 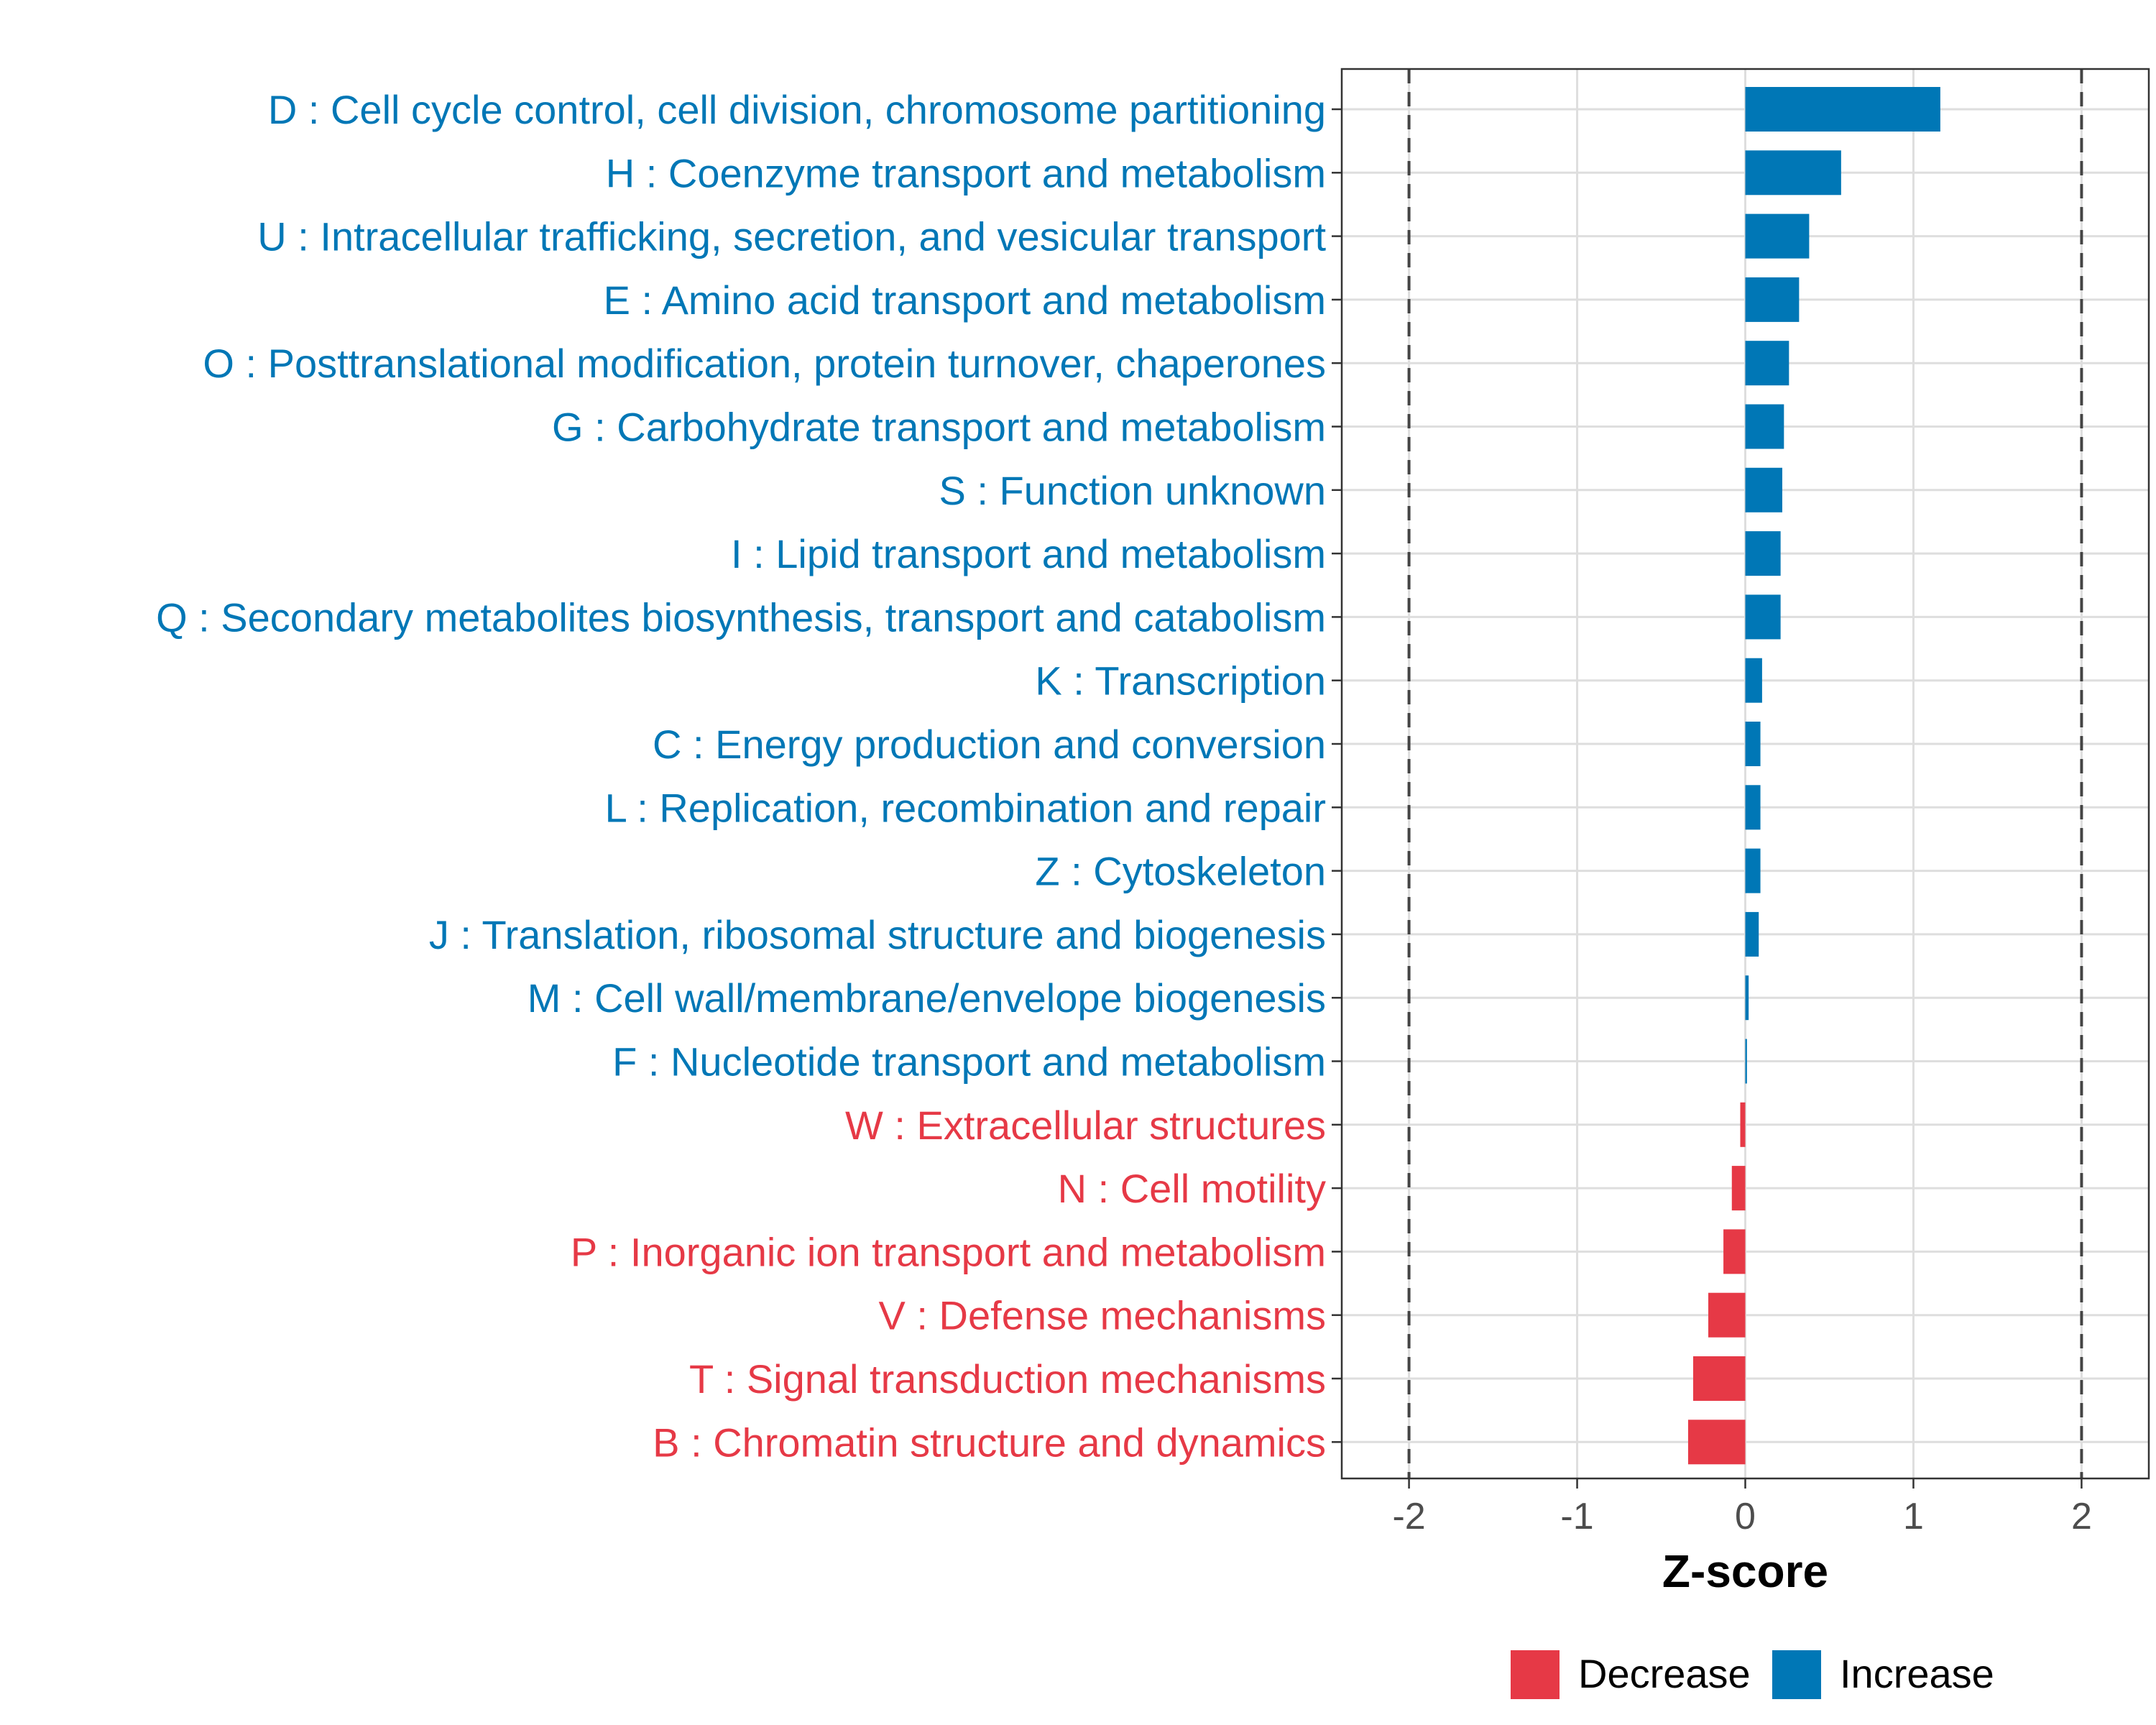 What do you see at coordinates (2082, 1516) in the screenshot?
I see `x-tick-label-4: 2` at bounding box center [2082, 1516].